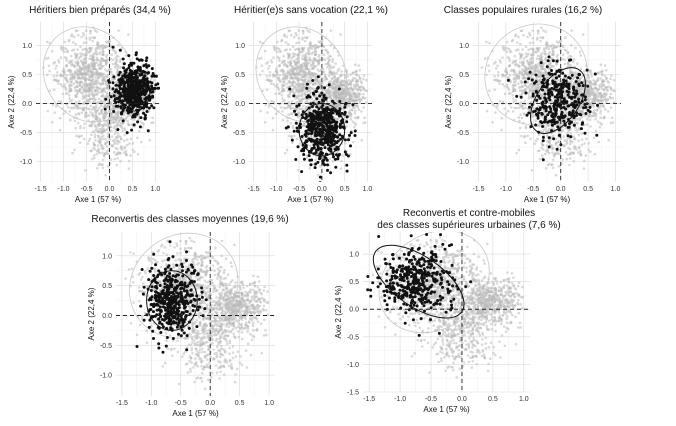  I want to click on y-tick-label: -1.0, so click(239, 162).